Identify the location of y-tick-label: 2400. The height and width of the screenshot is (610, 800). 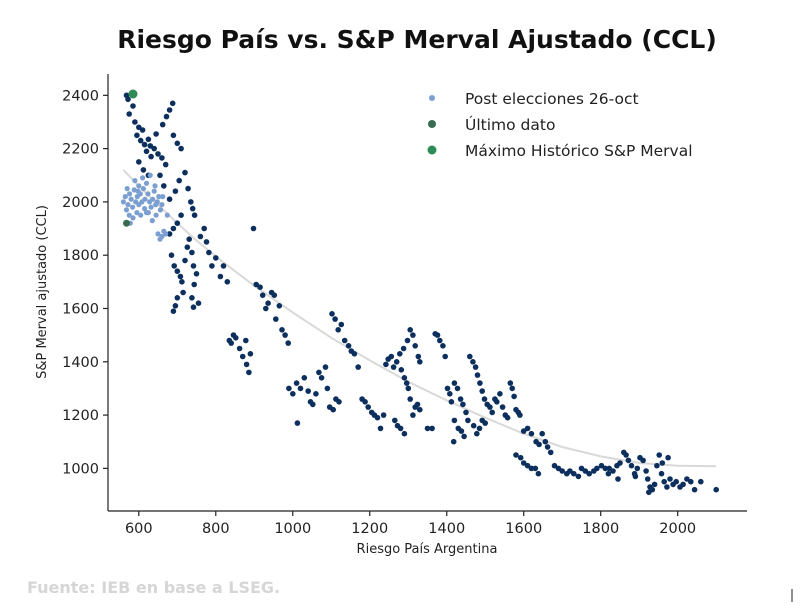
(80, 96).